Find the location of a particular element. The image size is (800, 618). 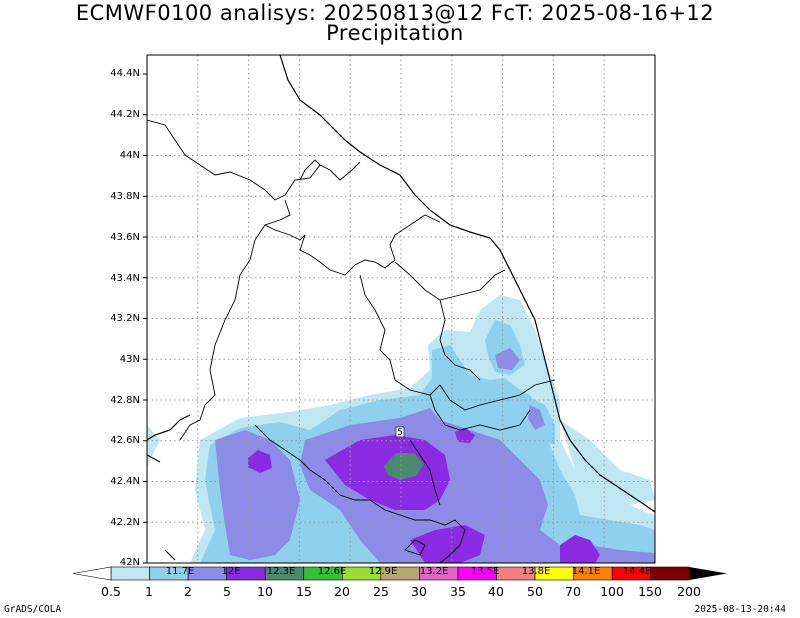

lat-label: 43.8N is located at coordinates (125, 196).